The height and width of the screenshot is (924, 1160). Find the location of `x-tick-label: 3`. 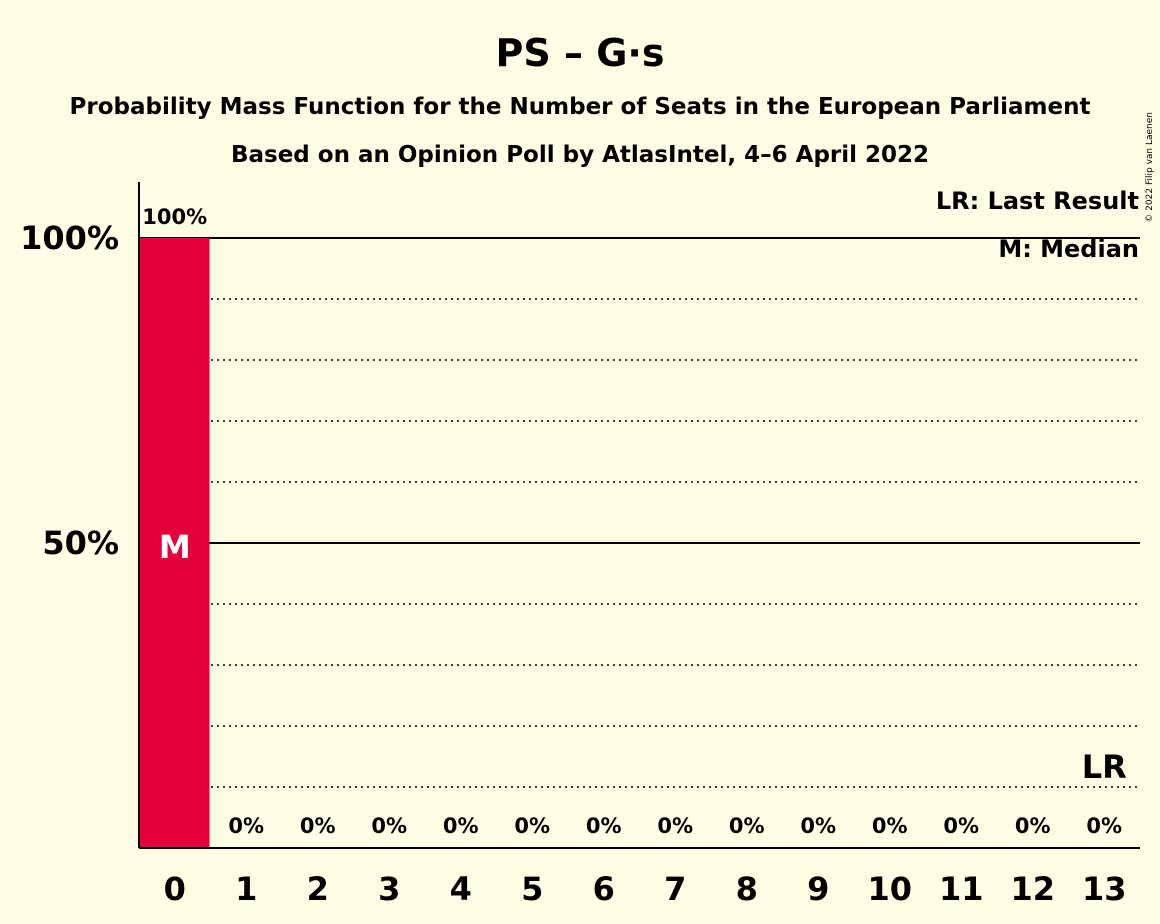

x-tick-label: 3 is located at coordinates (389, 889).